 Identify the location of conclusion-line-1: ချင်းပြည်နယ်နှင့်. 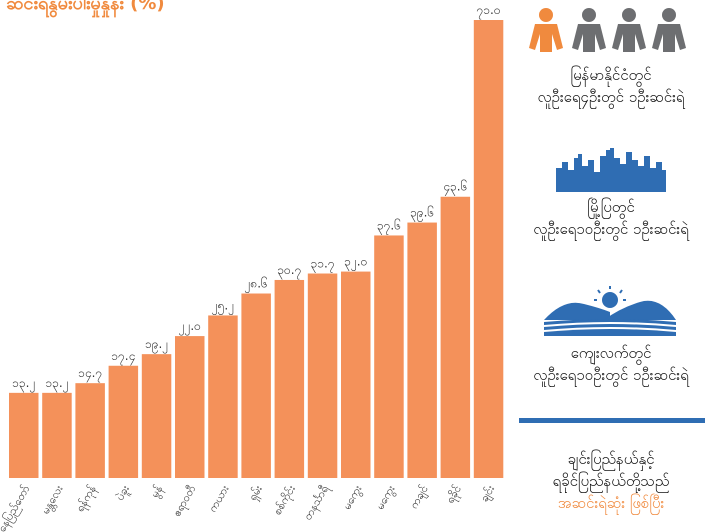
(611, 459).